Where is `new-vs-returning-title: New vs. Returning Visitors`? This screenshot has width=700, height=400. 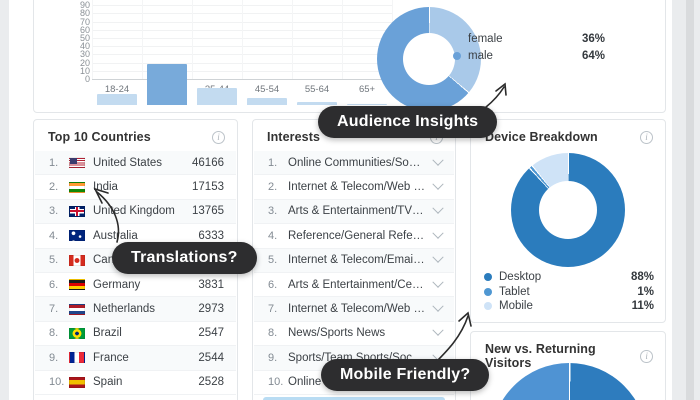 new-vs-returning-title: New vs. Returning Visitors is located at coordinates (540, 356).